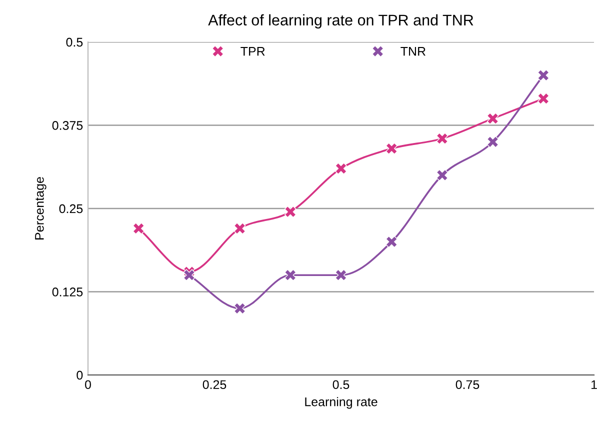  Describe the element at coordinates (67, 292) in the screenshot. I see `y-tick-label: 0.125` at that location.